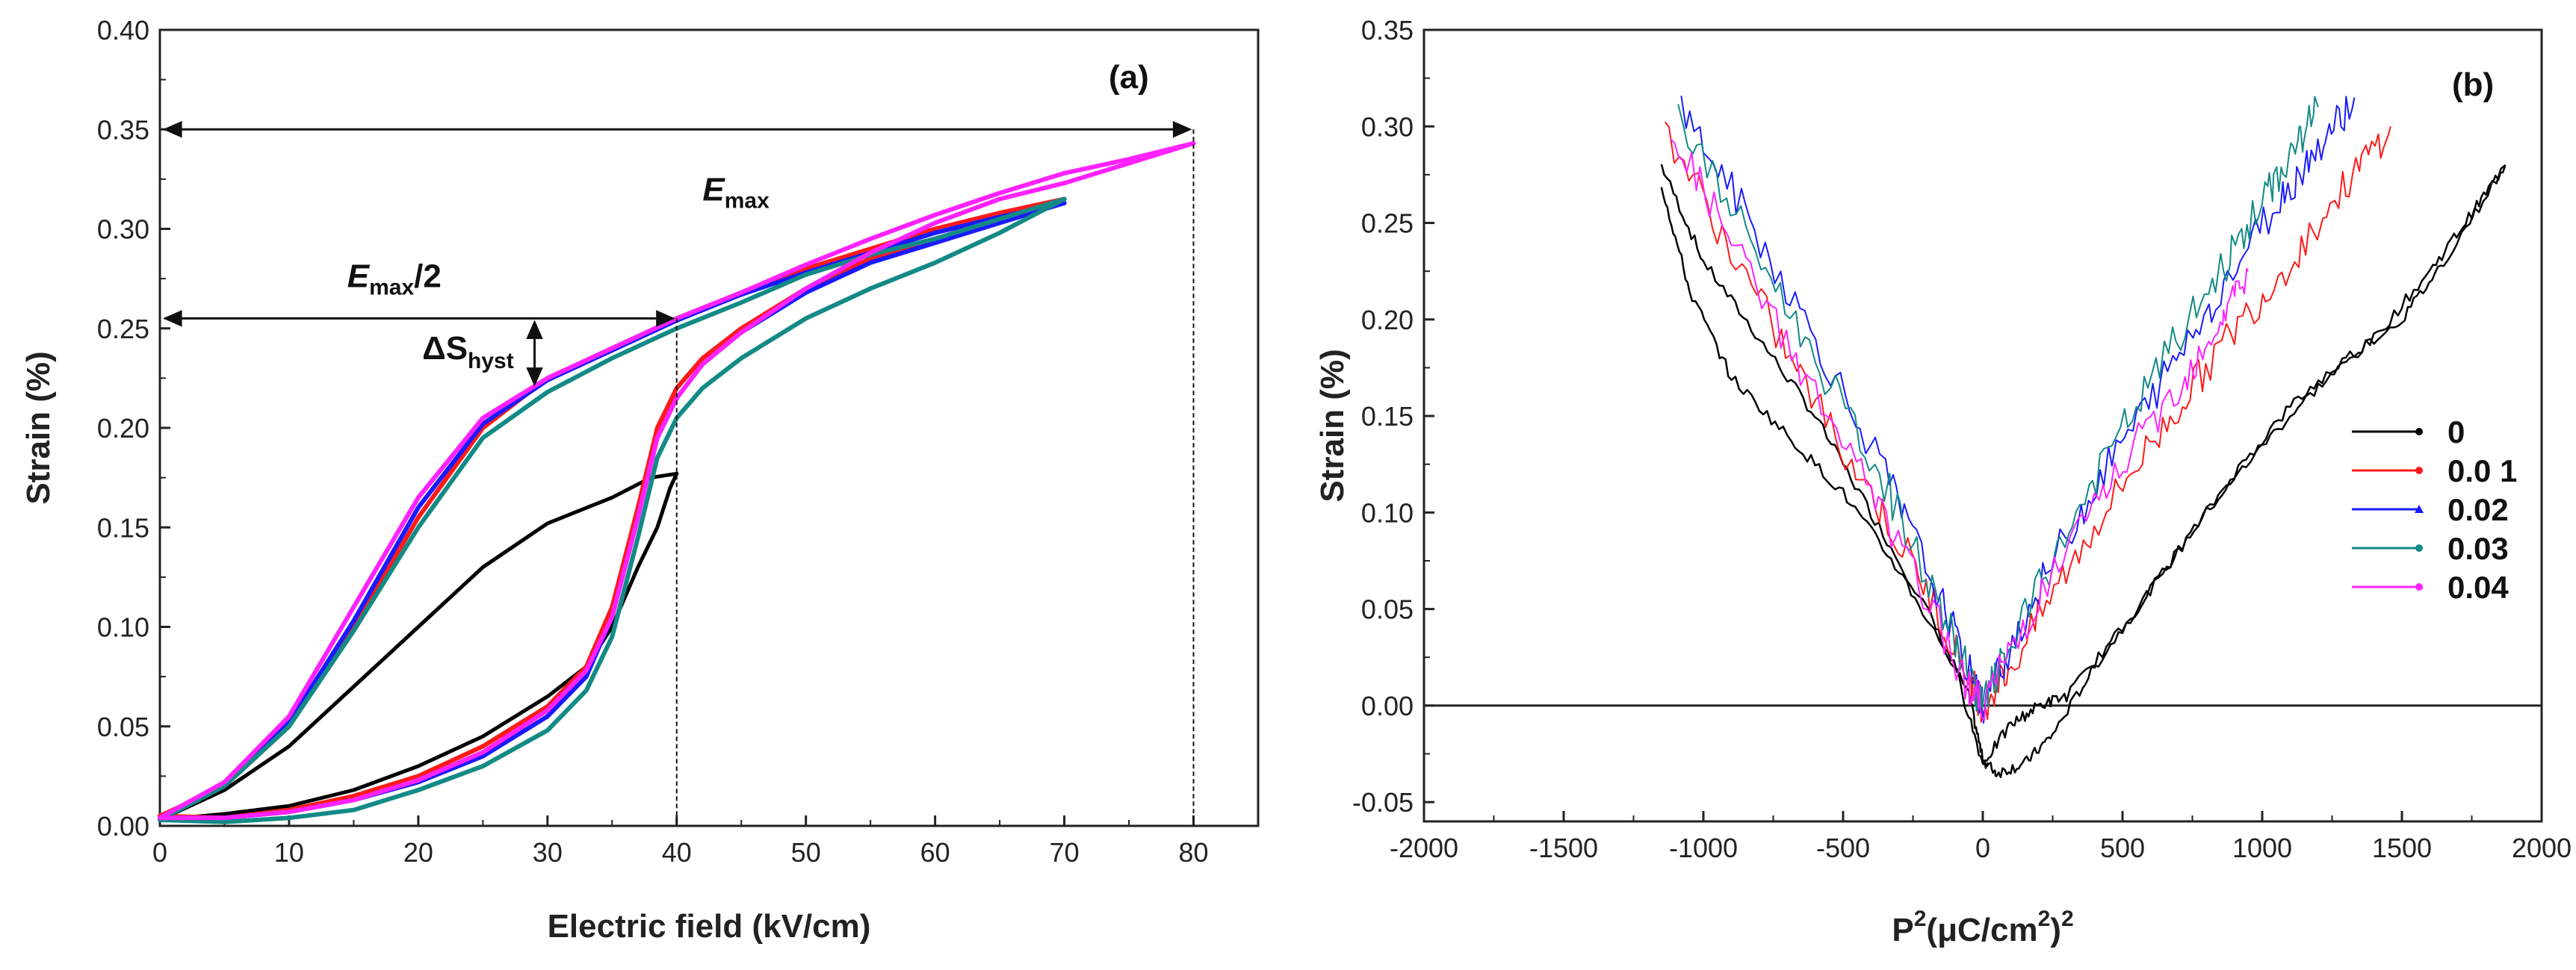  Describe the element at coordinates (747, 200) in the screenshot. I see `emax-label-sub: max` at that location.